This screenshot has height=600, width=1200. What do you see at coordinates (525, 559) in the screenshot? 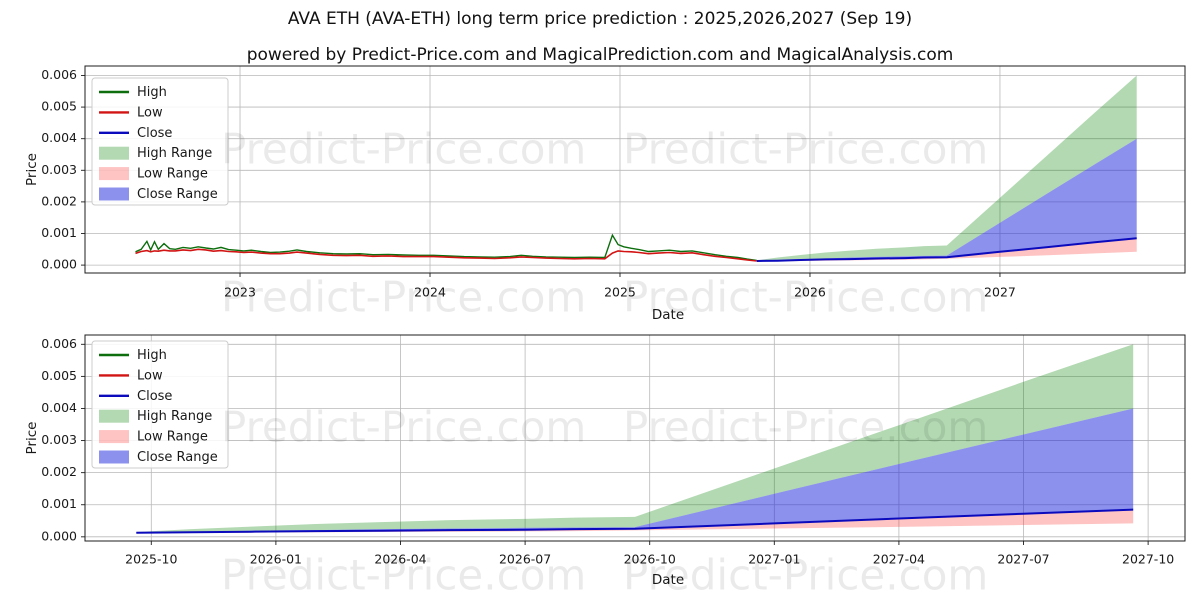
I see `x-tick-label: 2026-07` at bounding box center [525, 559].